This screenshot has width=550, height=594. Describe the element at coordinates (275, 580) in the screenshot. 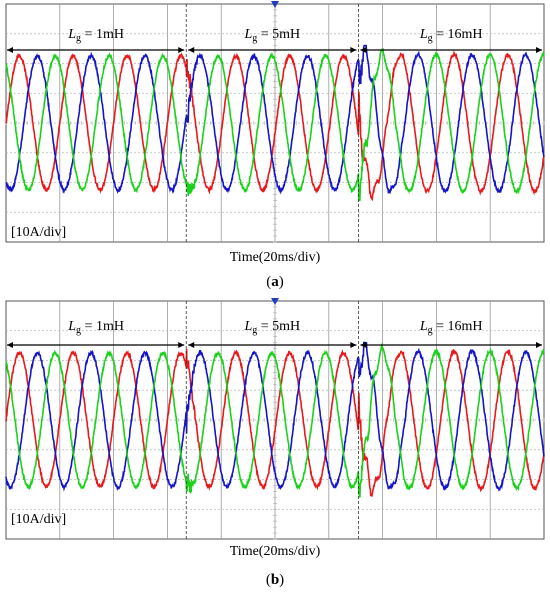

I see `panel-caption-b: (b)` at that location.